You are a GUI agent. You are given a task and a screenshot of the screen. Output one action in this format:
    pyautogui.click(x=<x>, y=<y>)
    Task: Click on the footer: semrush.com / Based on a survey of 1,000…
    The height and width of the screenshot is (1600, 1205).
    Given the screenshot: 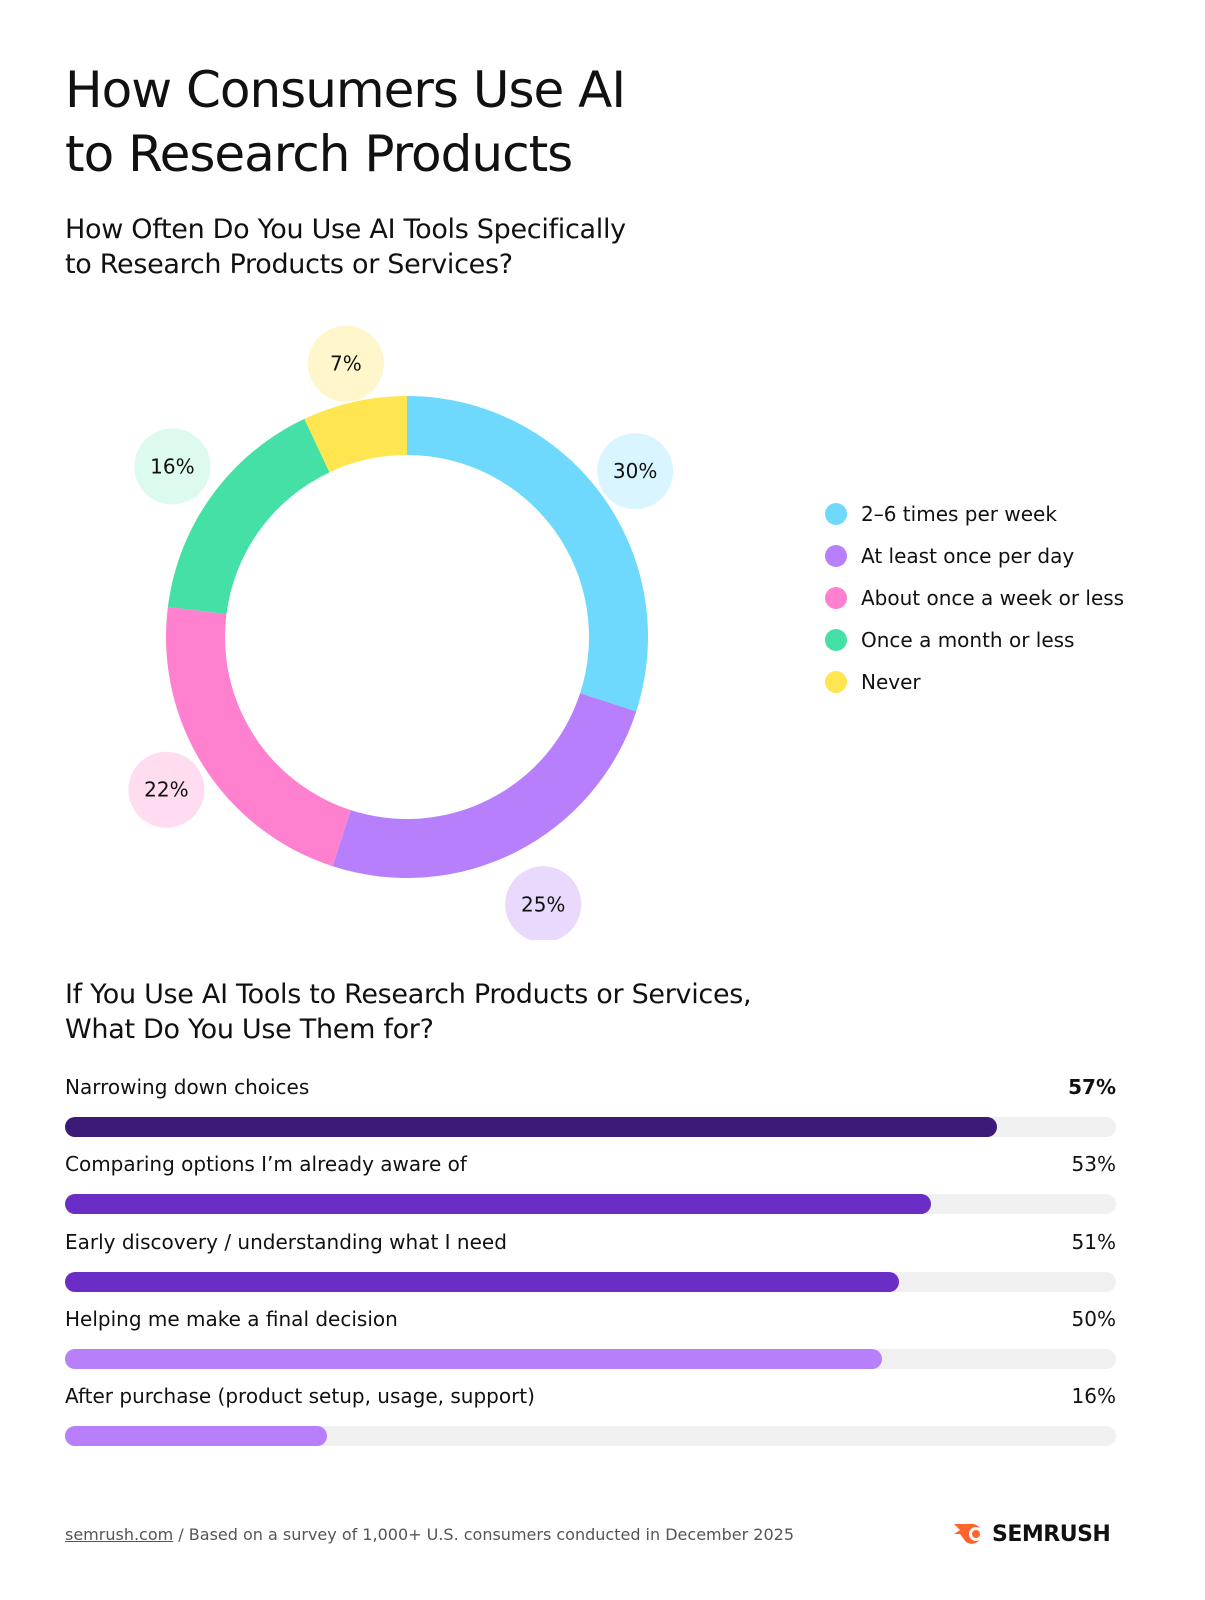 What is the action you would take?
    pyautogui.click(x=429, y=1534)
    